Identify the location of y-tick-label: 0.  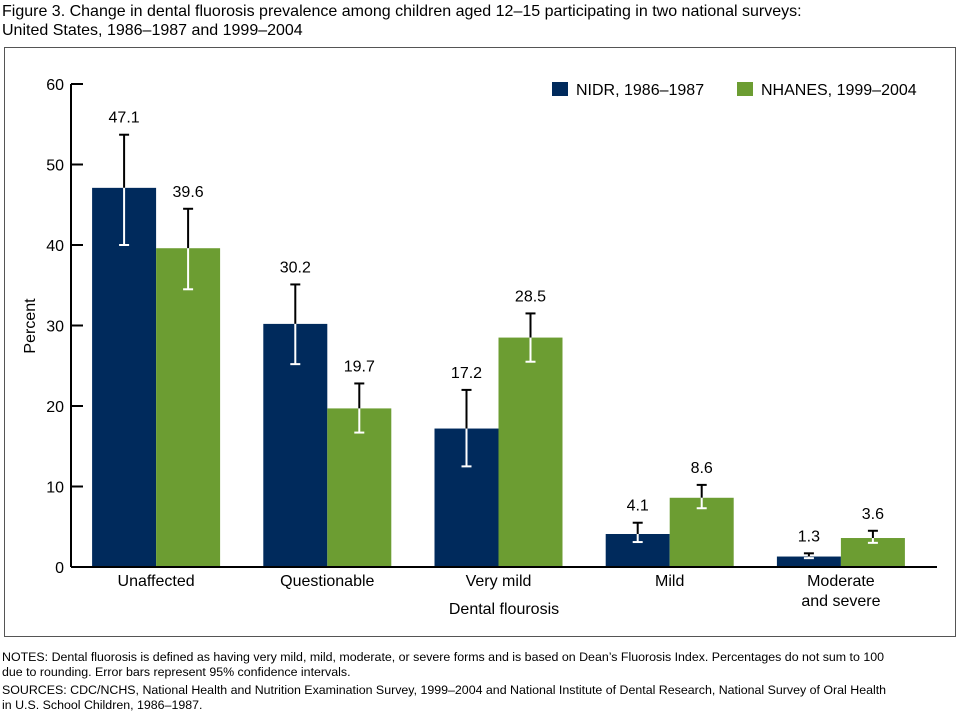
(59, 568).